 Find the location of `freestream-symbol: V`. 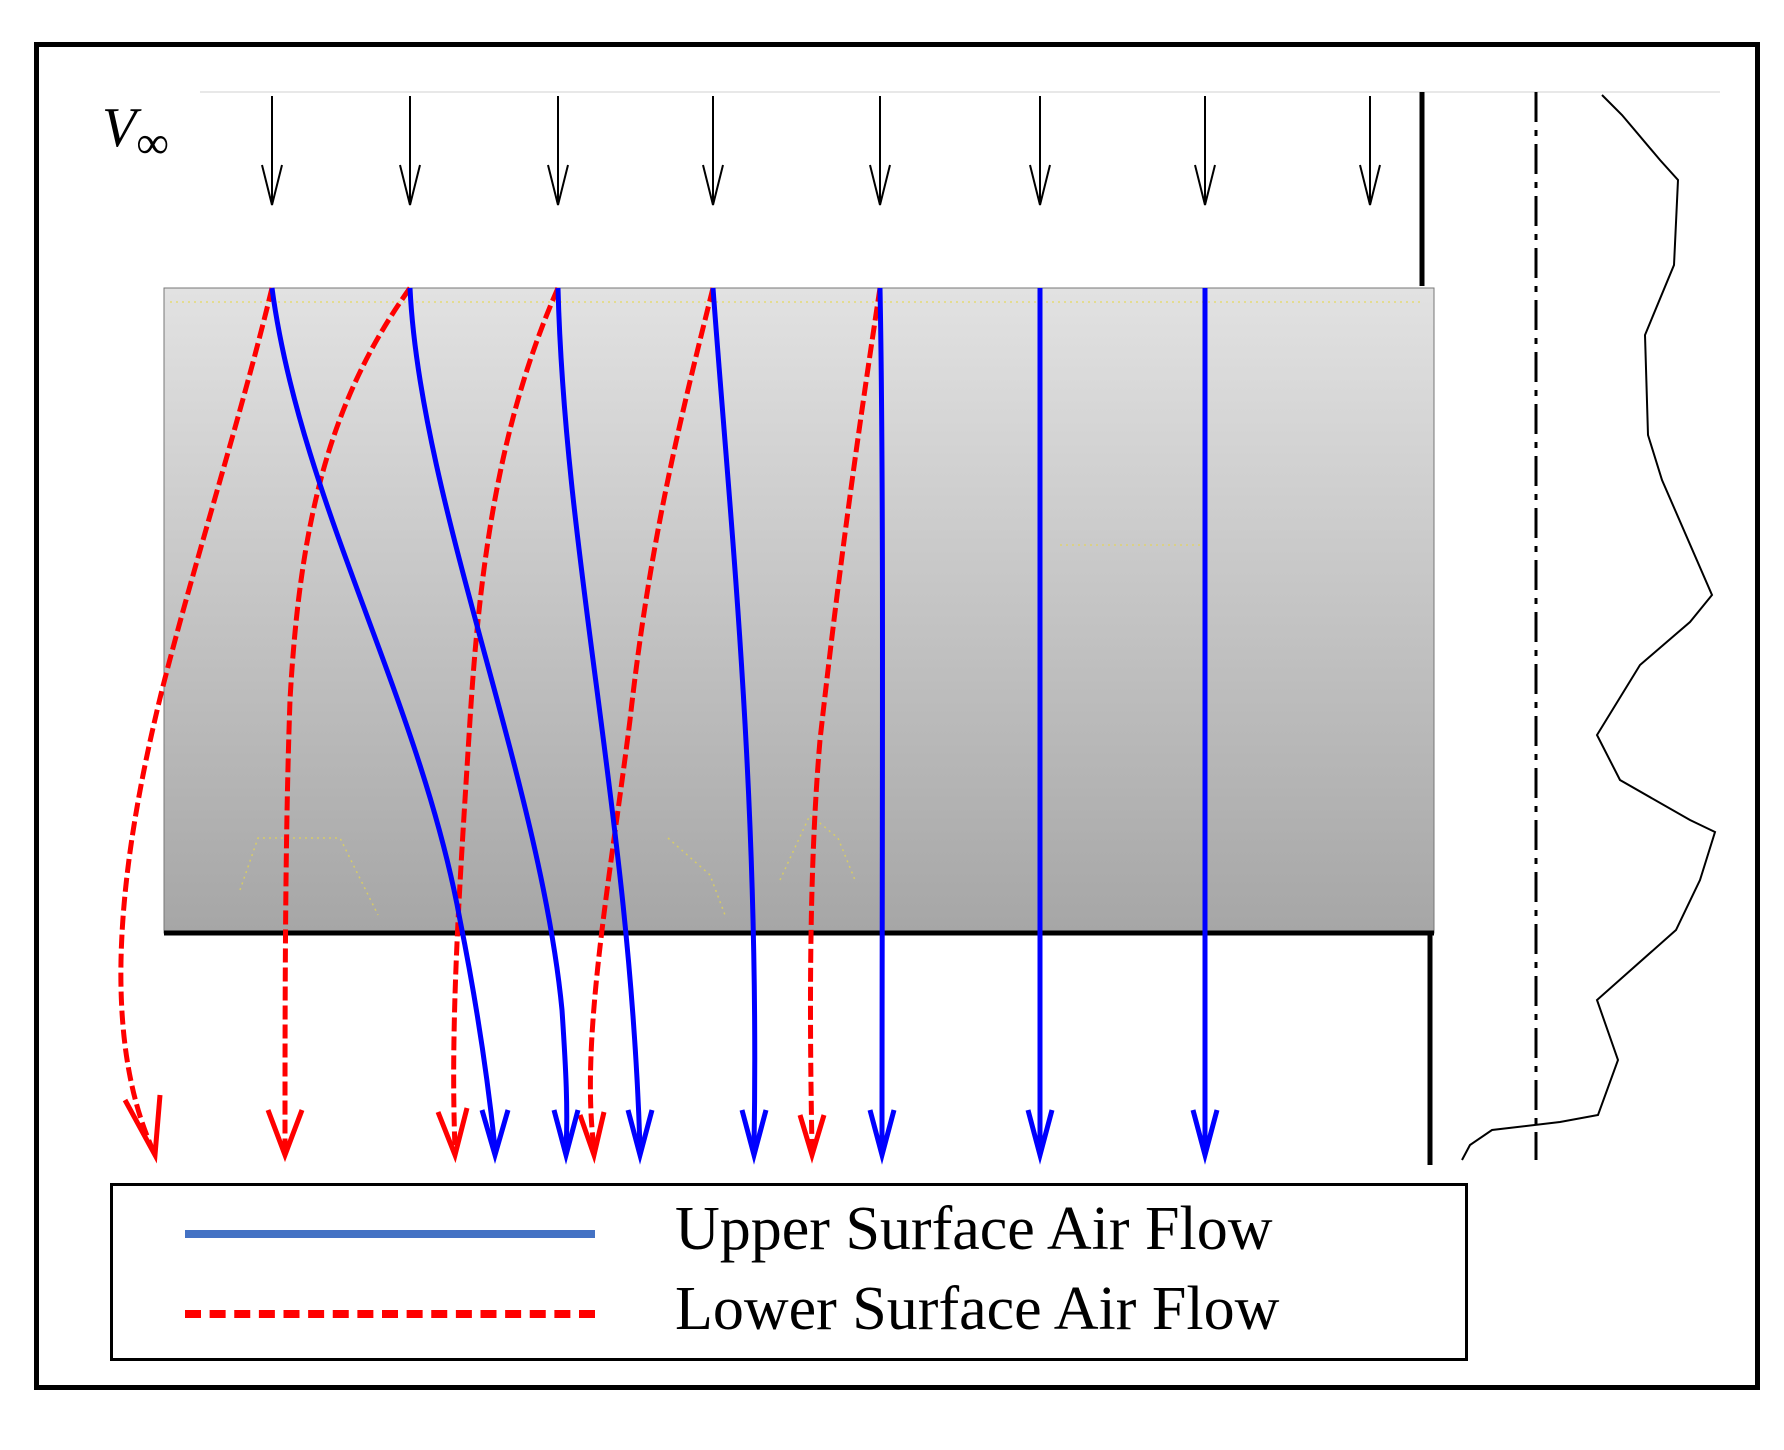

freestream-symbol: V is located at coordinates (119, 128).